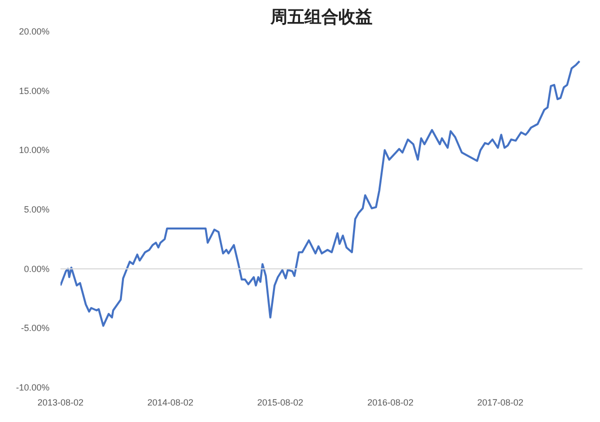 The height and width of the screenshot is (422, 600). I want to click on x-tick-label: 2017-08-02, so click(500, 403).